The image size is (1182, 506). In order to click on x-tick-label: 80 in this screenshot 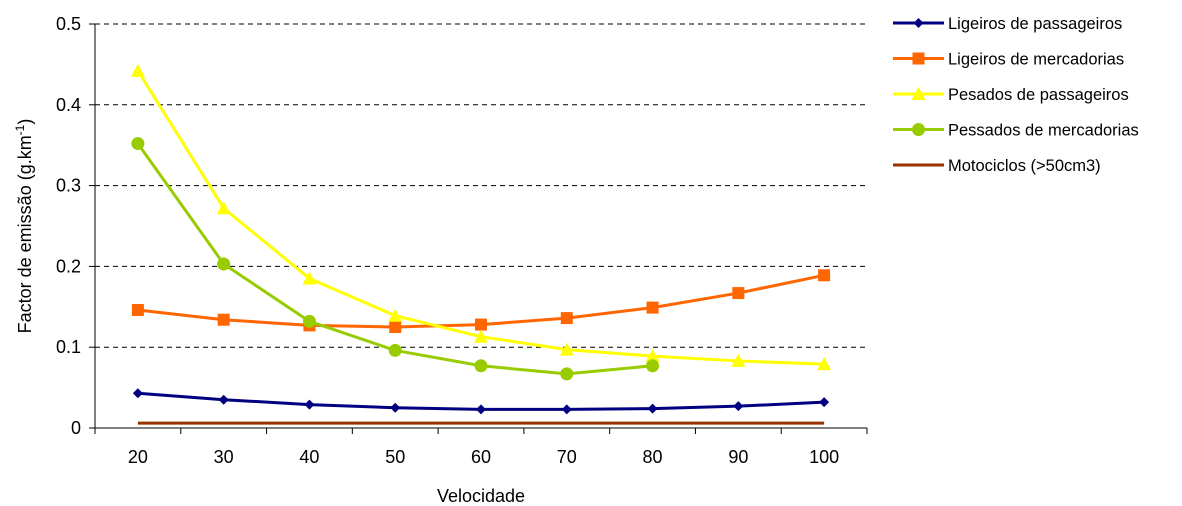, I will do `click(653, 457)`.